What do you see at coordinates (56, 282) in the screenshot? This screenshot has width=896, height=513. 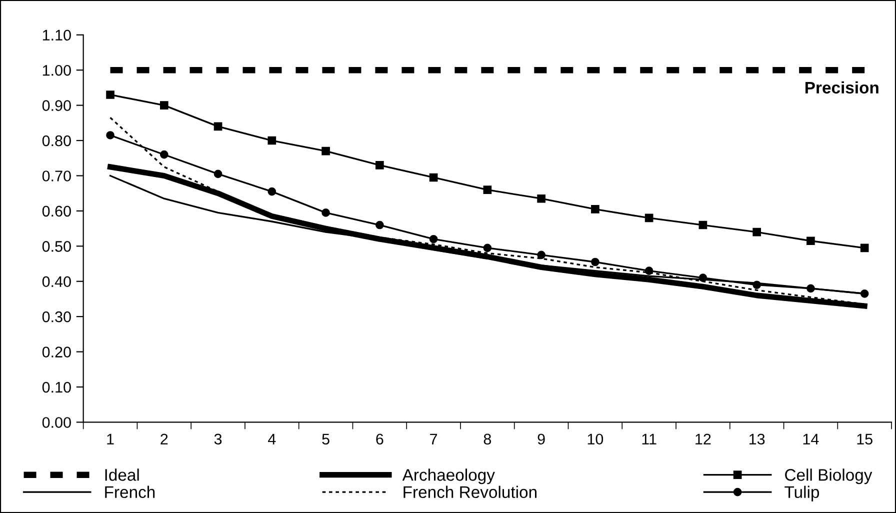 I see `y-tick-label: 0.40` at bounding box center [56, 282].